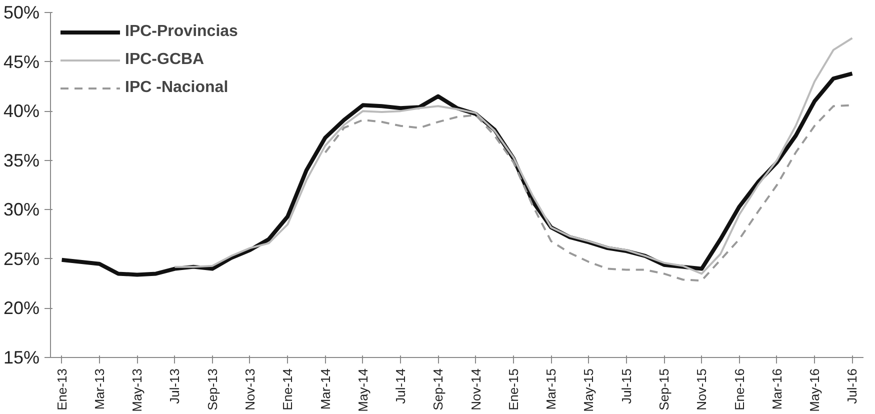 The width and height of the screenshot is (875, 414). Describe the element at coordinates (438, 389) in the screenshot. I see `x-tick-label: Sep-14` at that location.